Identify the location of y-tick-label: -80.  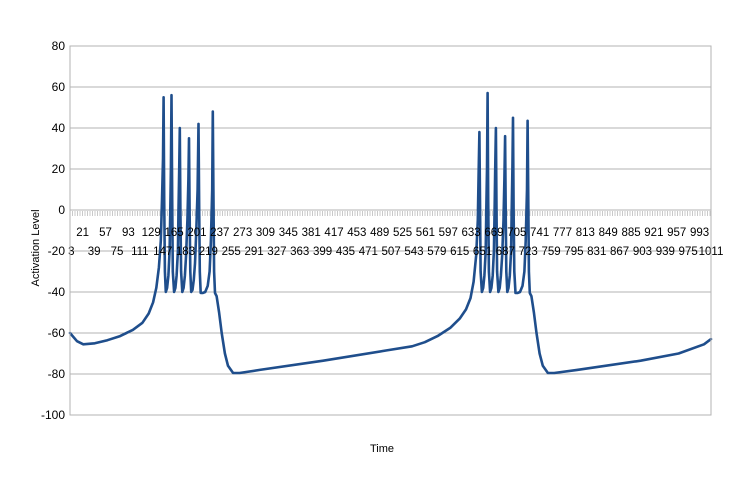
(57, 374).